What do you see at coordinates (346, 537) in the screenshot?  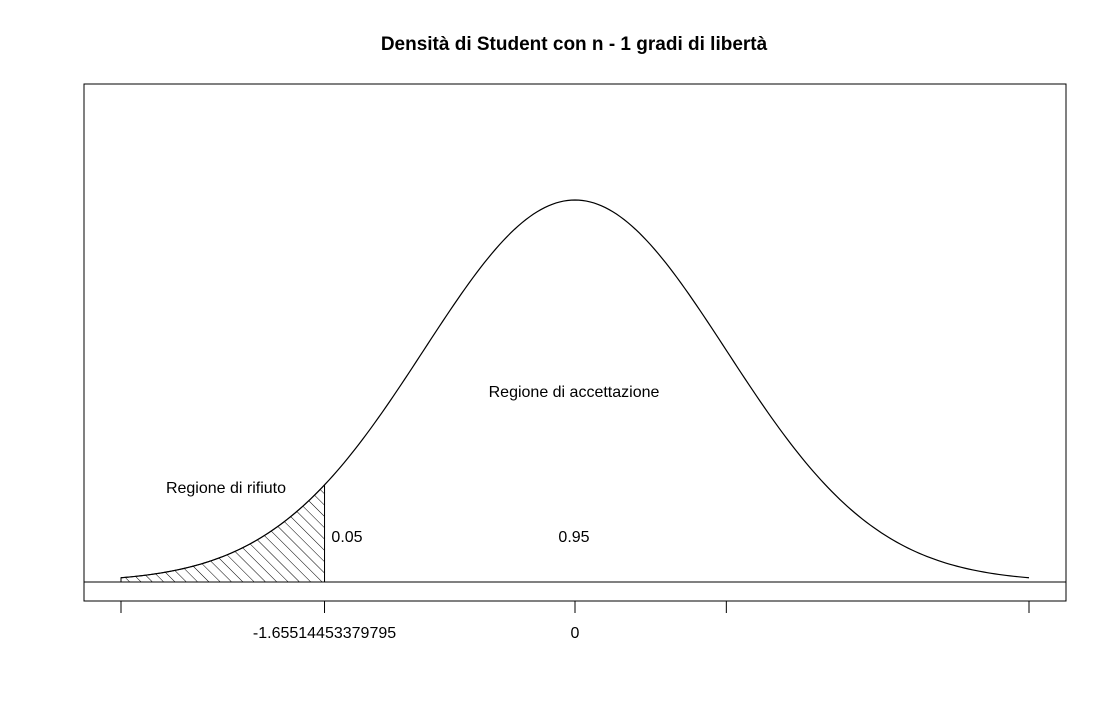 I see `rejection-probability-label: 0.05` at bounding box center [346, 537].